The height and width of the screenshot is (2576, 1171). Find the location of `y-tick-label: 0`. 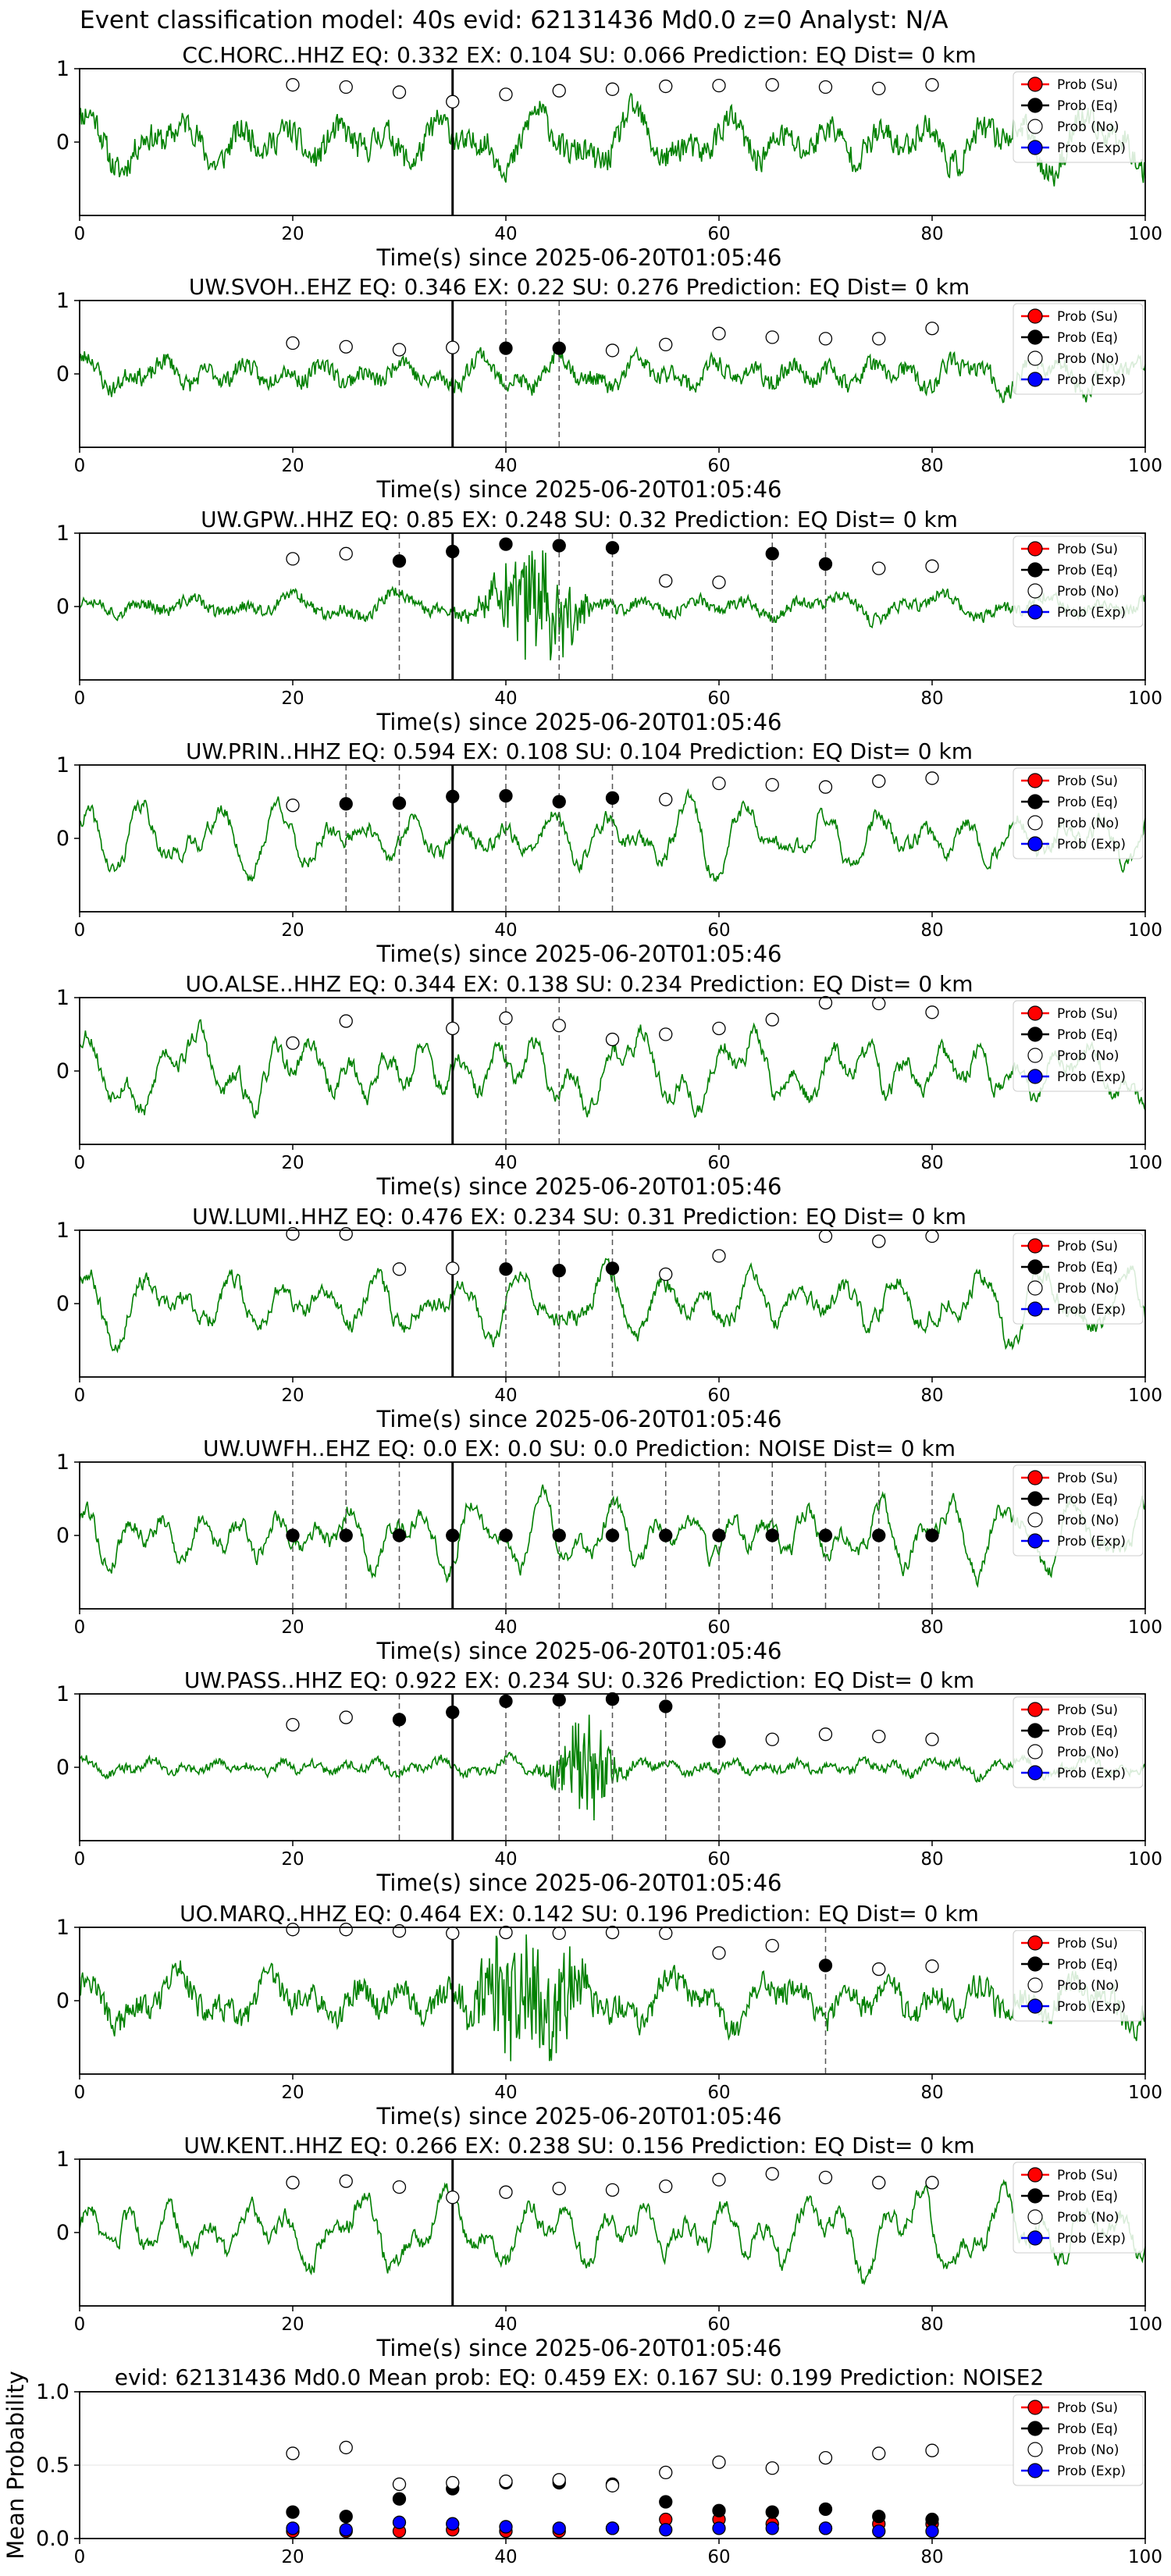

y-tick-label: 0 is located at coordinates (62, 2233).